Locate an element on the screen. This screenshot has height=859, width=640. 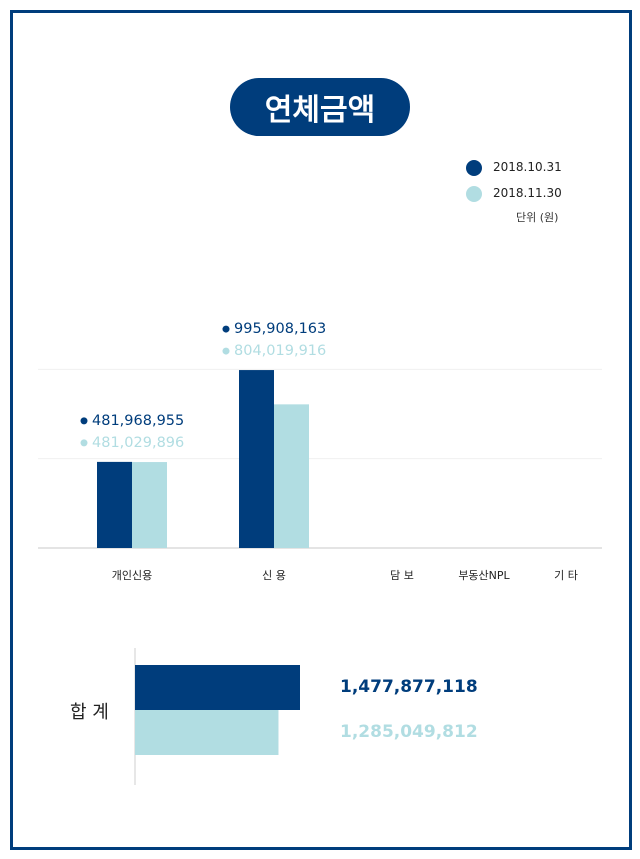
data-label: 804,019,916 is located at coordinates (280, 351).